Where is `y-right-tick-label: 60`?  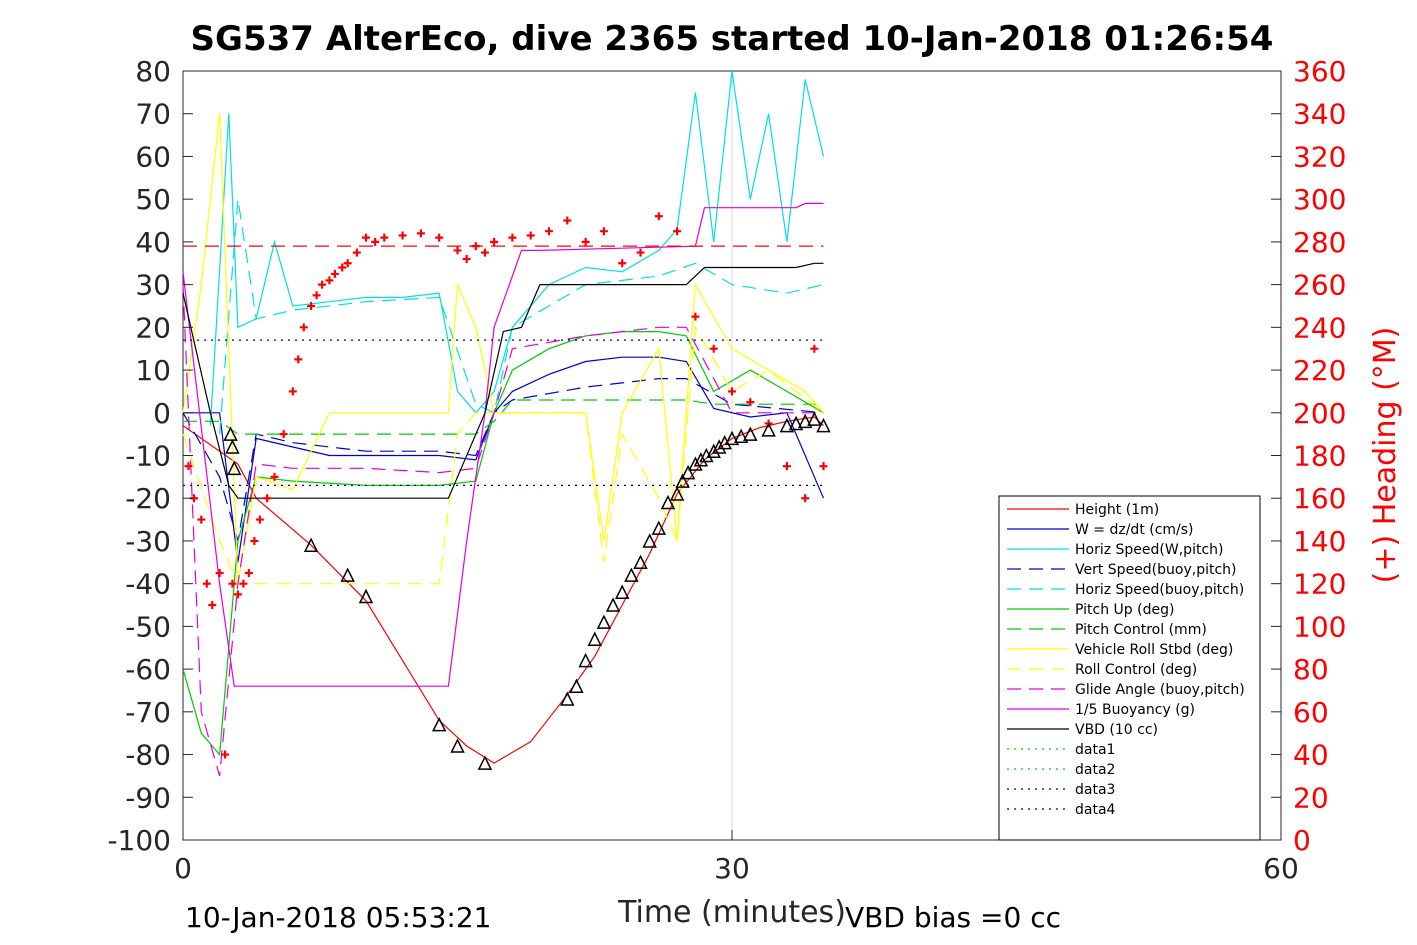
y-right-tick-label: 60 is located at coordinates (1311, 712).